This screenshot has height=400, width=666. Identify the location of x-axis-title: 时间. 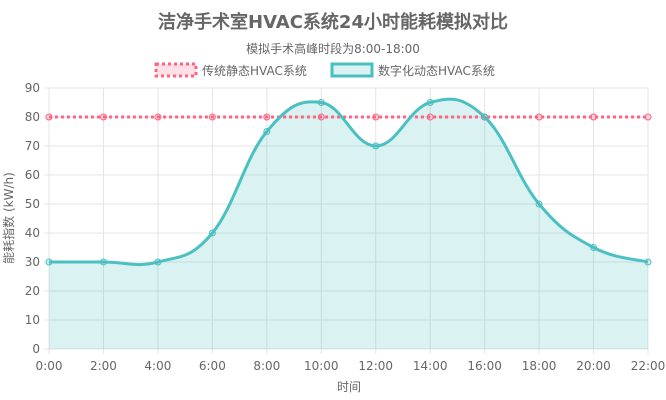
(349, 387).